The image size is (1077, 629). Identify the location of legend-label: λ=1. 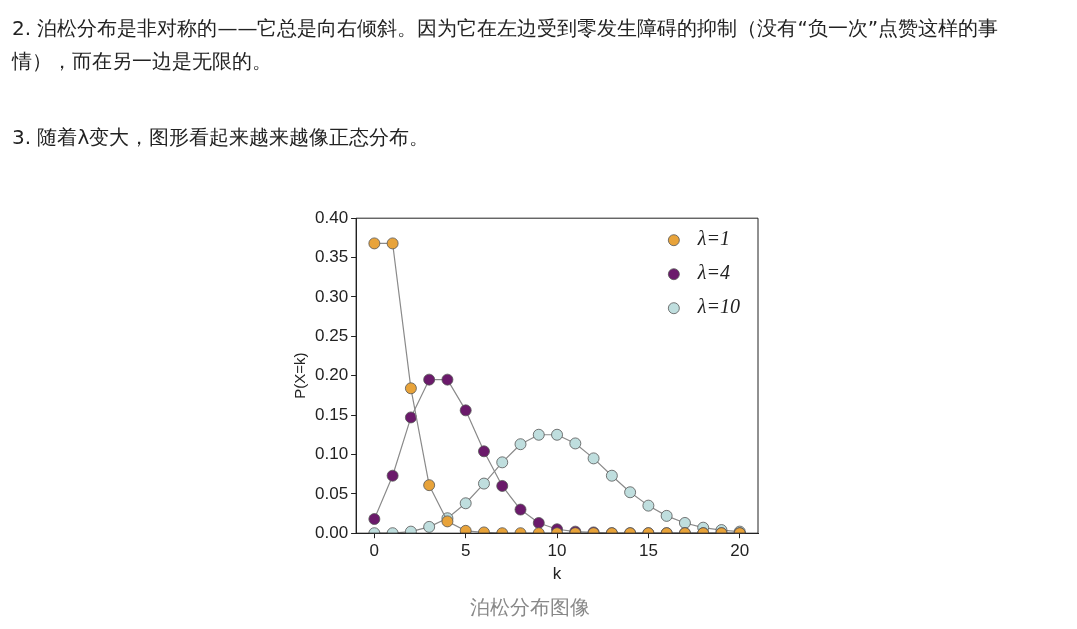
(713, 238).